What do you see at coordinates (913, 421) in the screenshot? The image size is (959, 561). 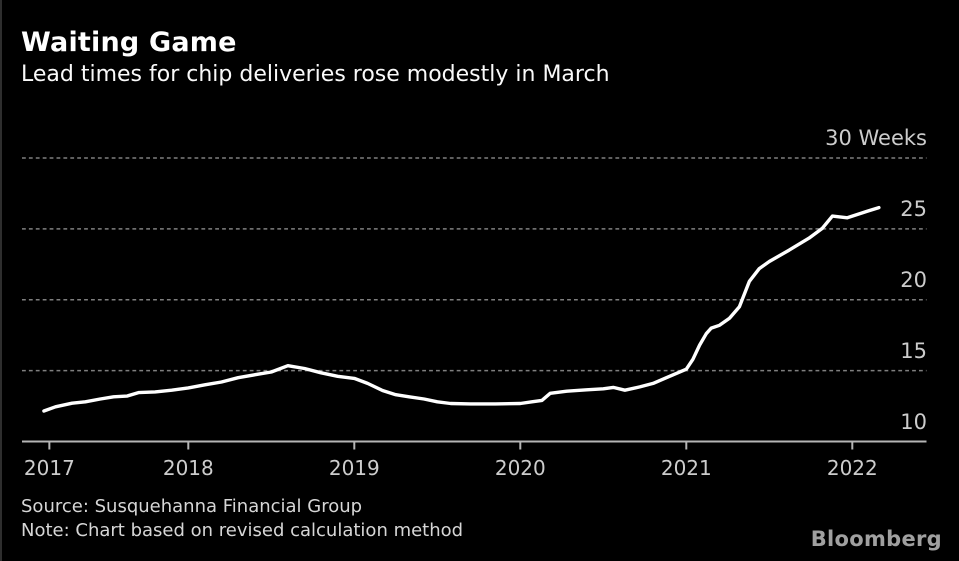 I see `y-axis-label-10: 10` at bounding box center [913, 421].